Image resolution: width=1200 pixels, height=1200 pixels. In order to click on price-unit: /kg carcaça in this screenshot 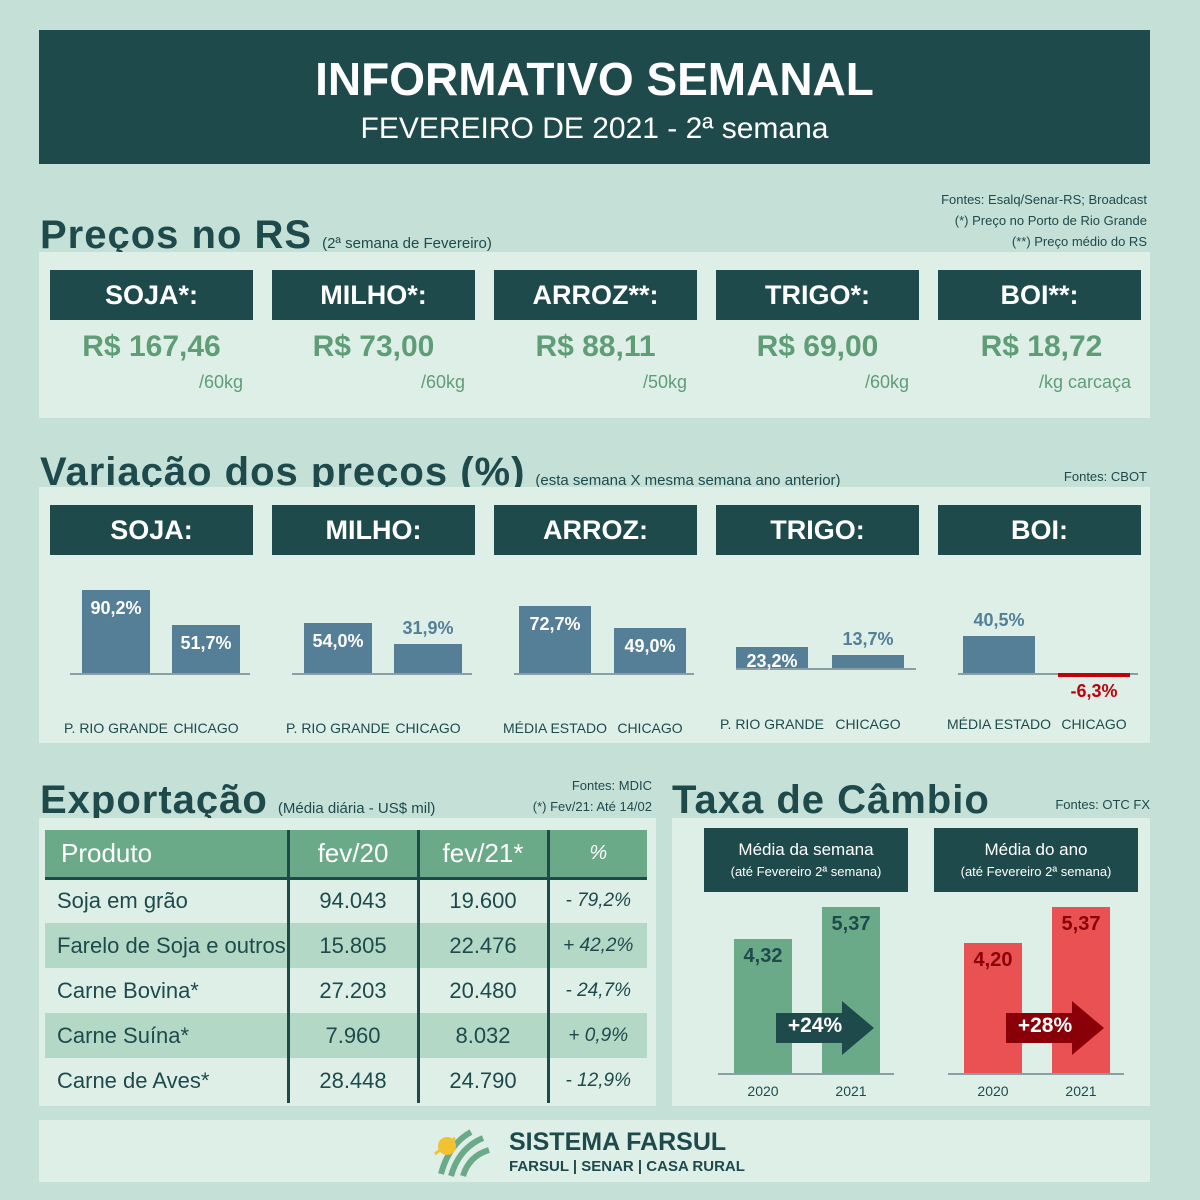, I will do `click(1084, 382)`.